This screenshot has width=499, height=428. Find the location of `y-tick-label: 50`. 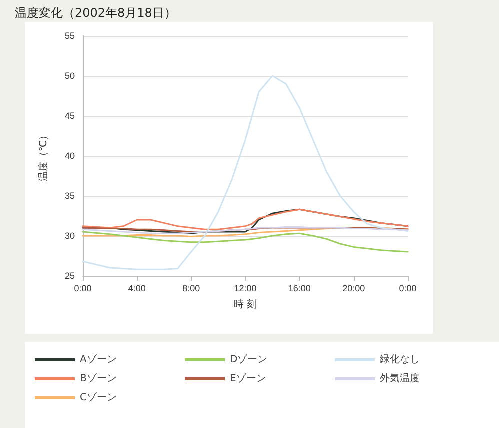

y-tick-label: 50 is located at coordinates (69, 76).